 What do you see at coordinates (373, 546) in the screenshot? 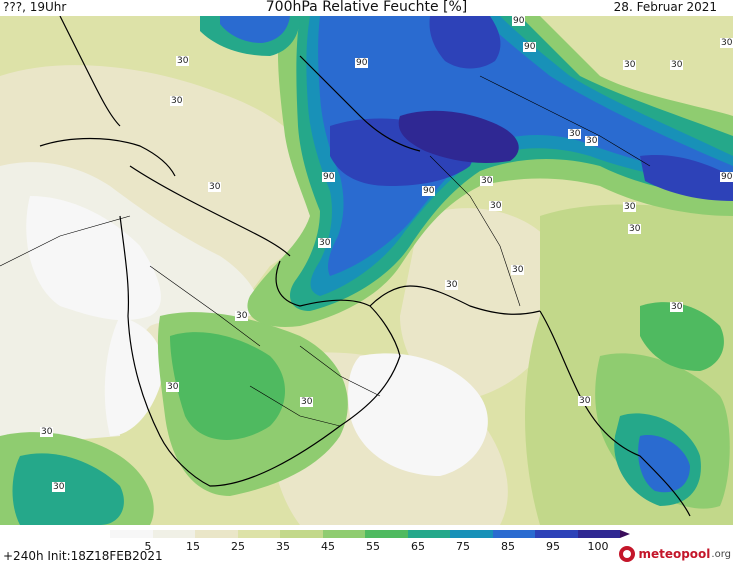
I see `legend-tick-label: 55` at bounding box center [373, 546].